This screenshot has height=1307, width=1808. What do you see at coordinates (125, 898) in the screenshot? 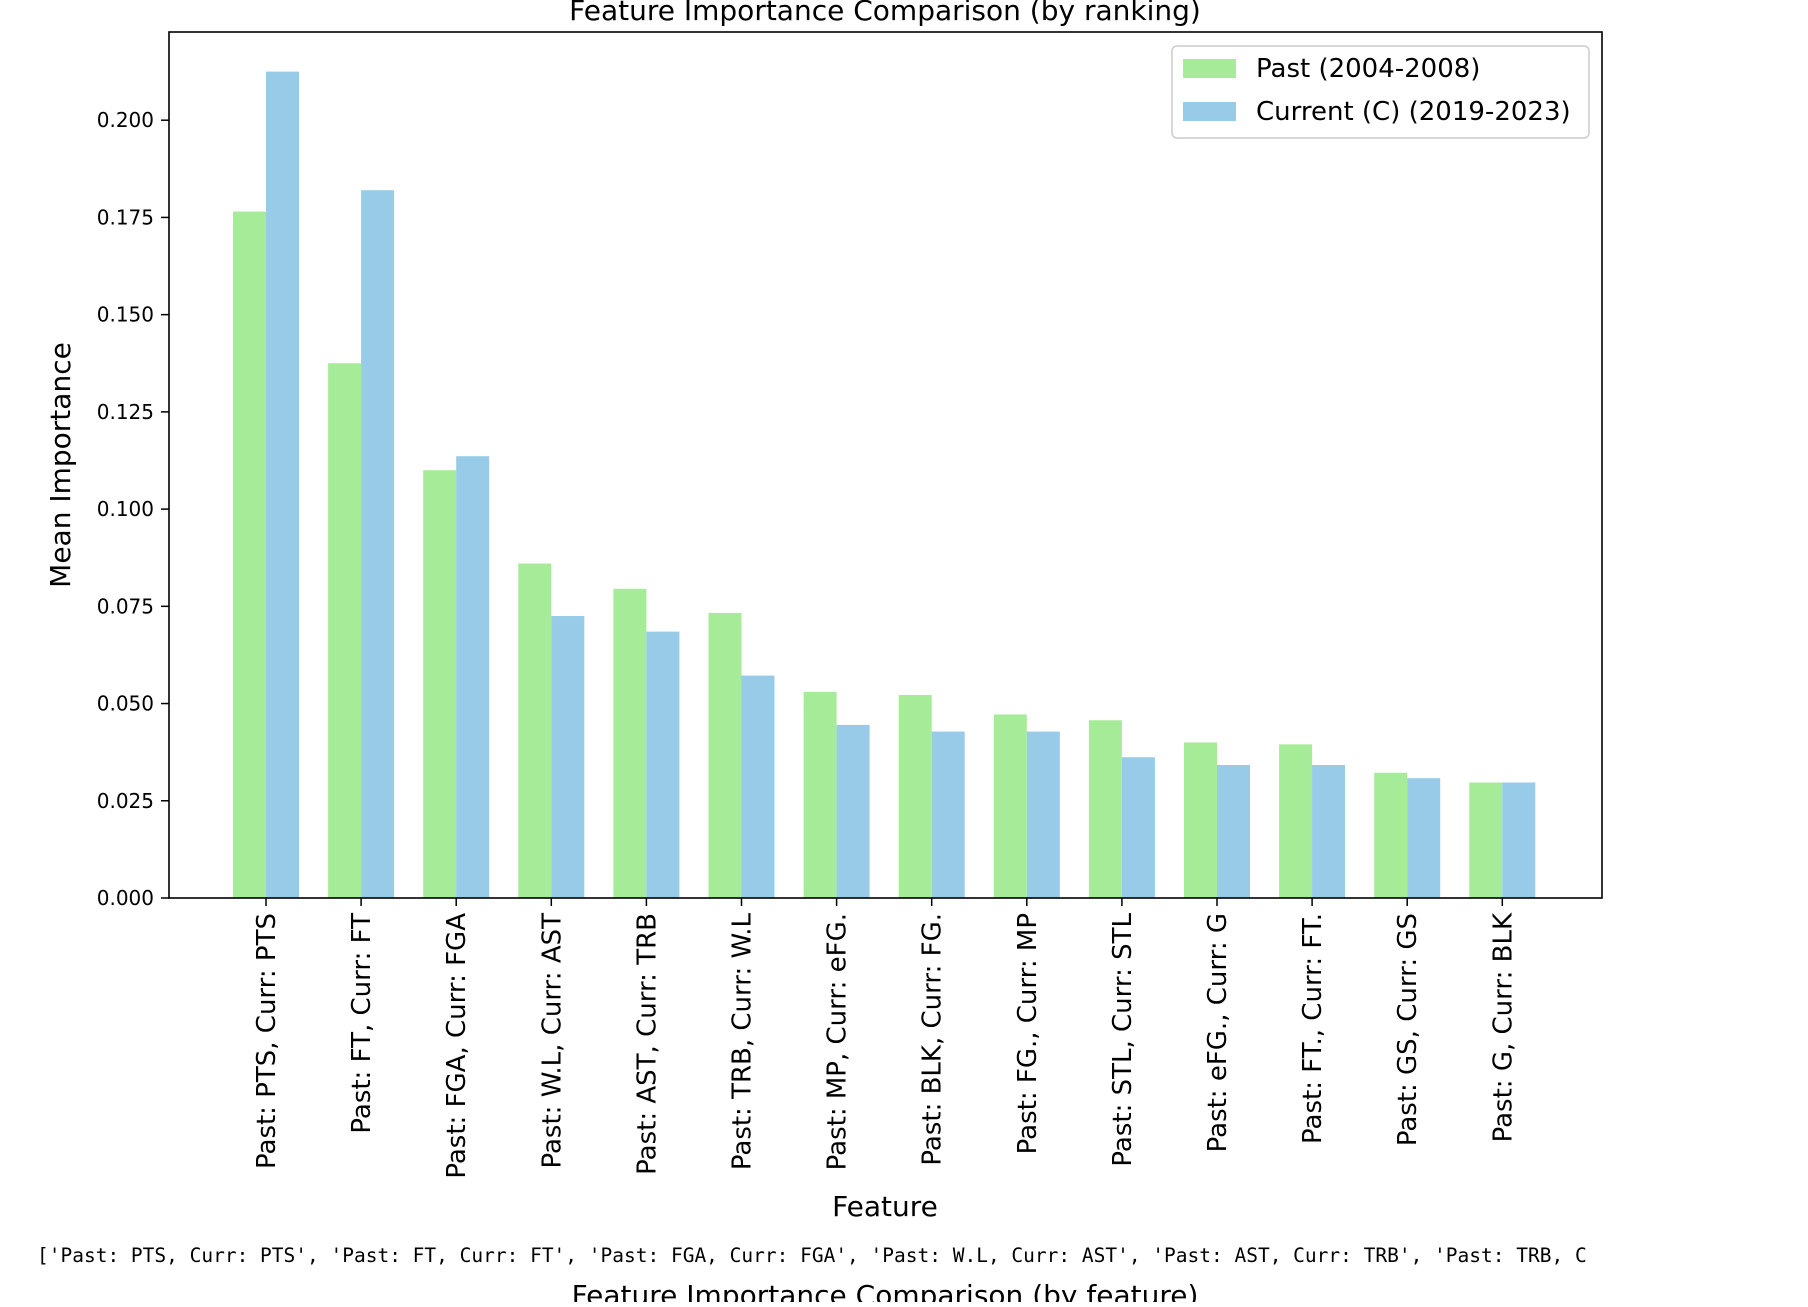
I see `y-tick-label-0: 0.000` at bounding box center [125, 898].